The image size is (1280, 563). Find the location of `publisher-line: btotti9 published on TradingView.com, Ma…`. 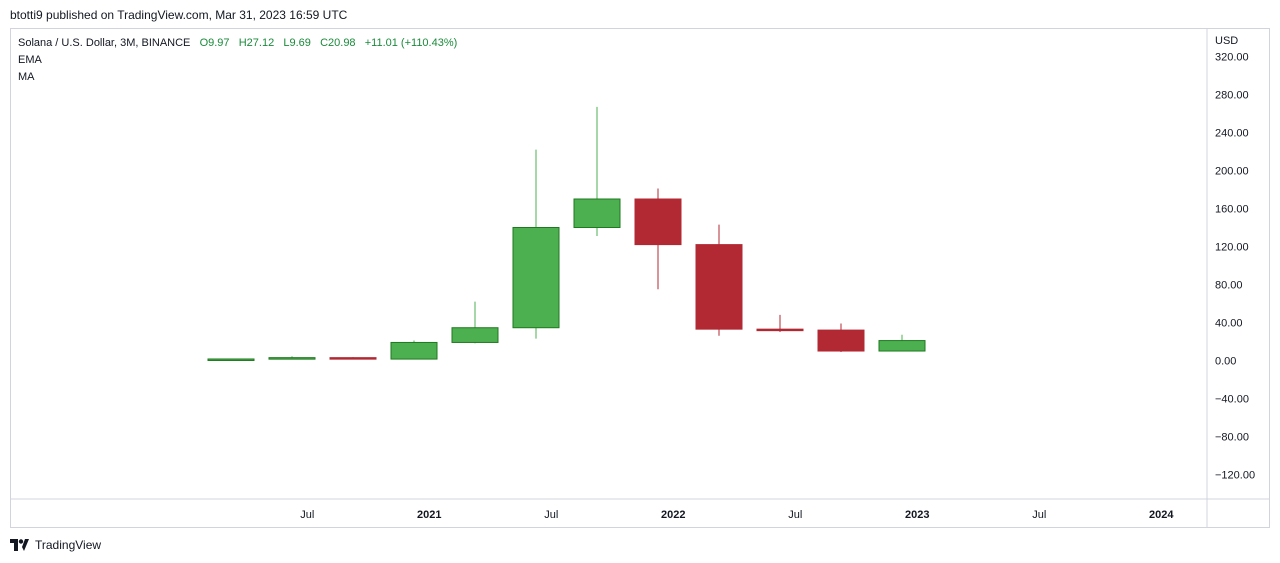

publisher-line: btotti9 published on TradingView.com, Ma… is located at coordinates (179, 15).